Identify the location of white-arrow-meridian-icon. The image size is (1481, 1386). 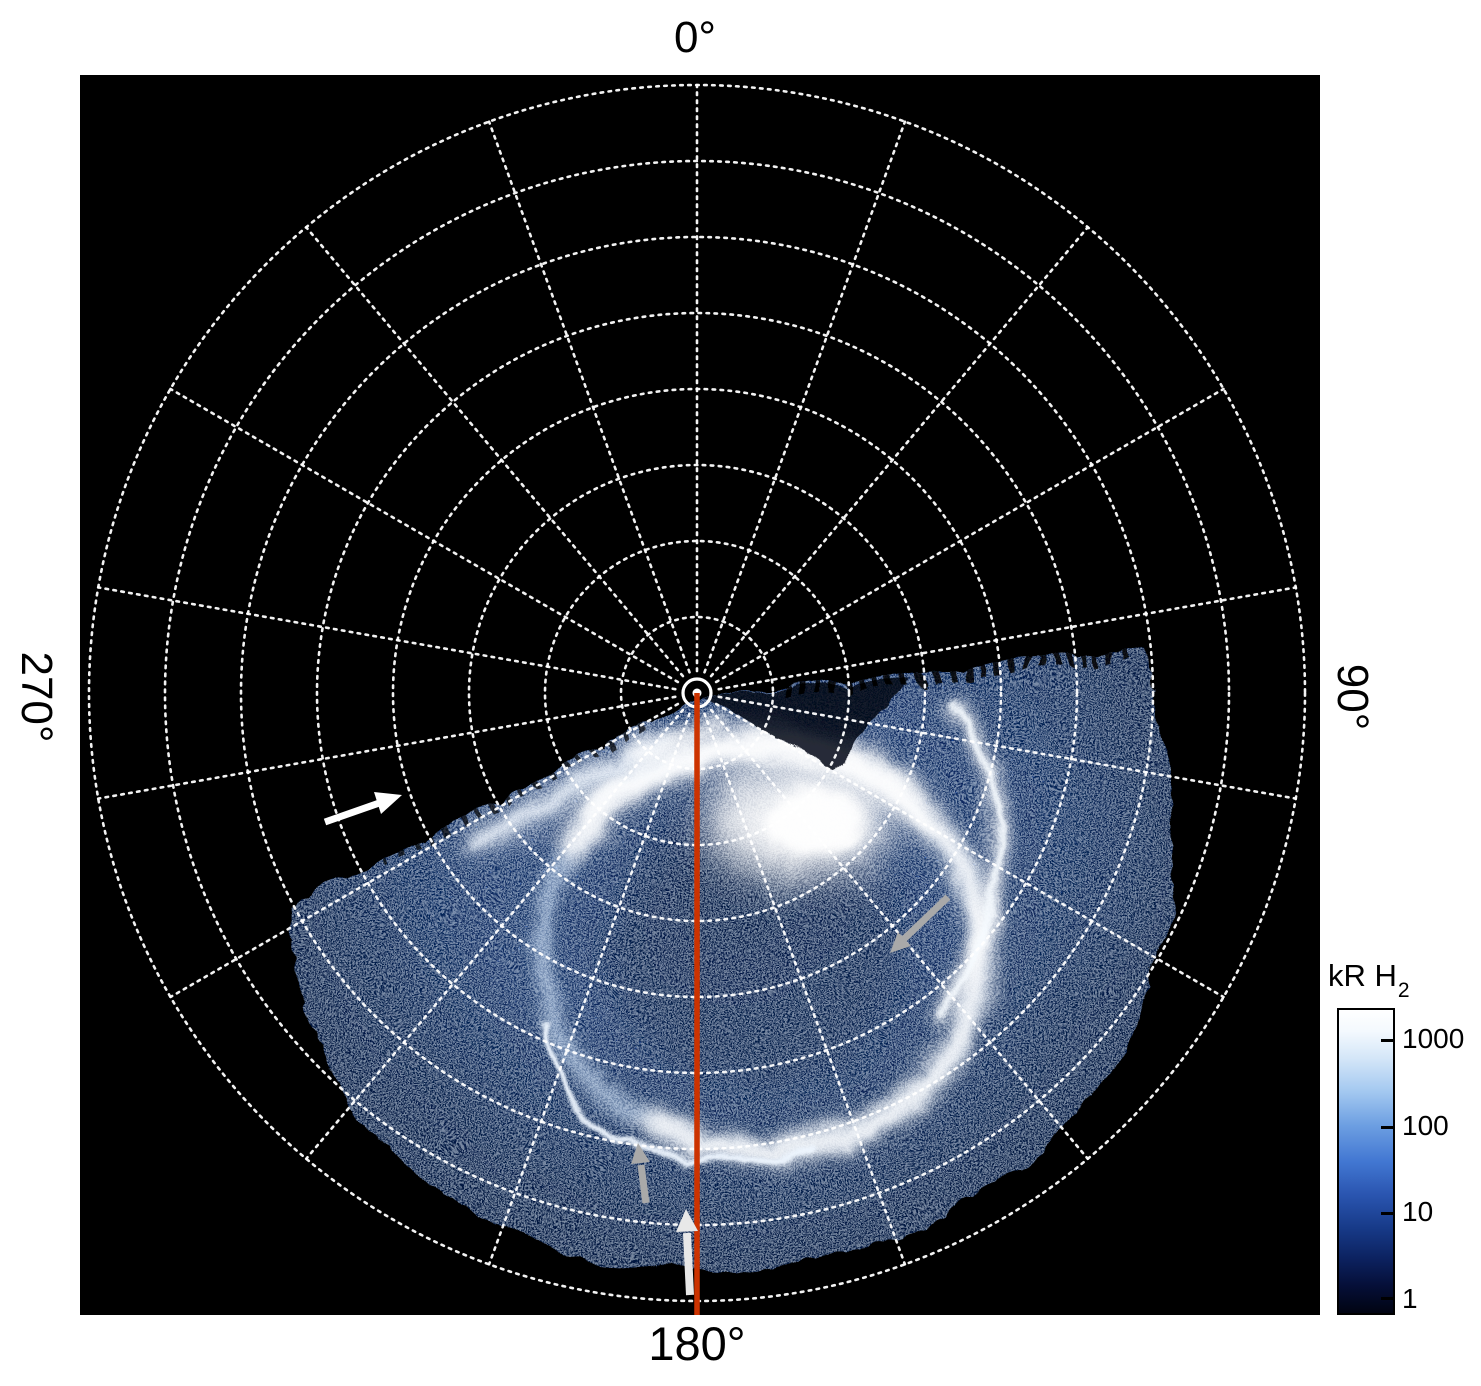
(687, 1252).